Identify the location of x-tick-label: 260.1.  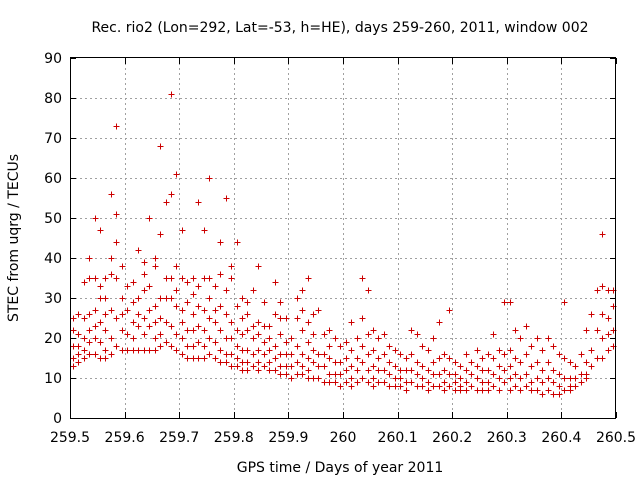
(398, 438).